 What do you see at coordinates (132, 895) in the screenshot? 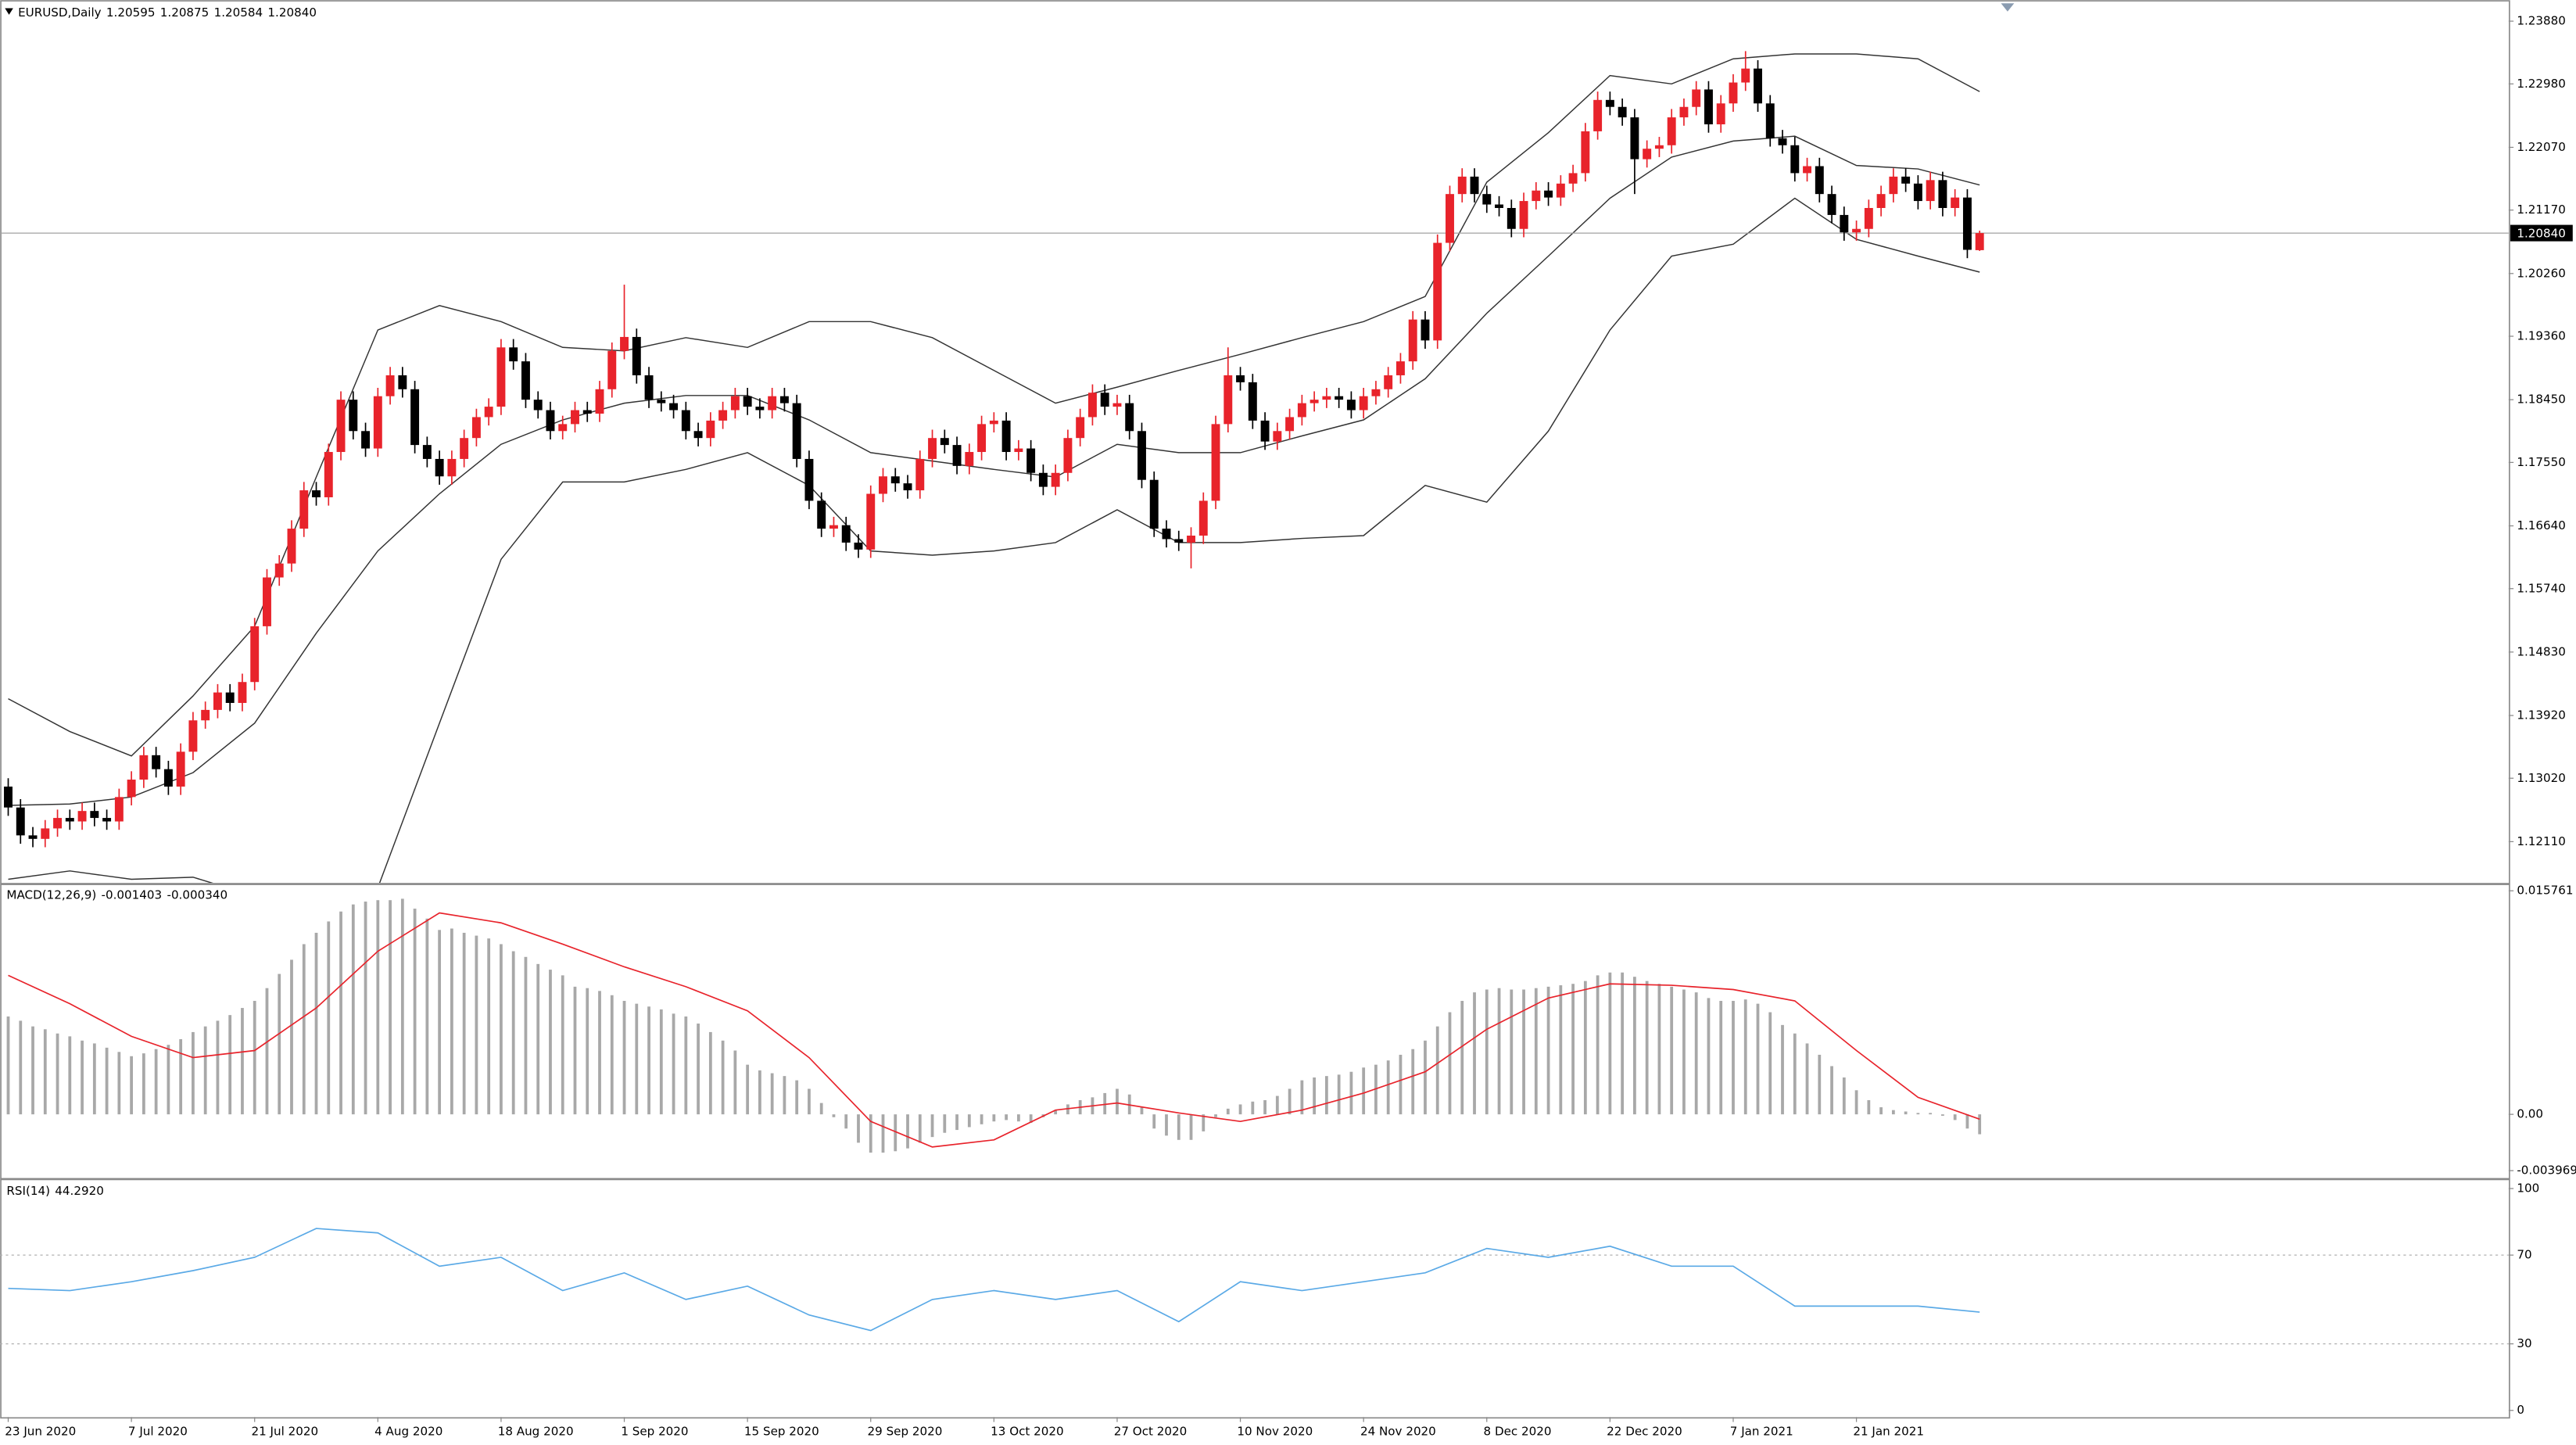
I see `header-value: -0.001403` at bounding box center [132, 895].